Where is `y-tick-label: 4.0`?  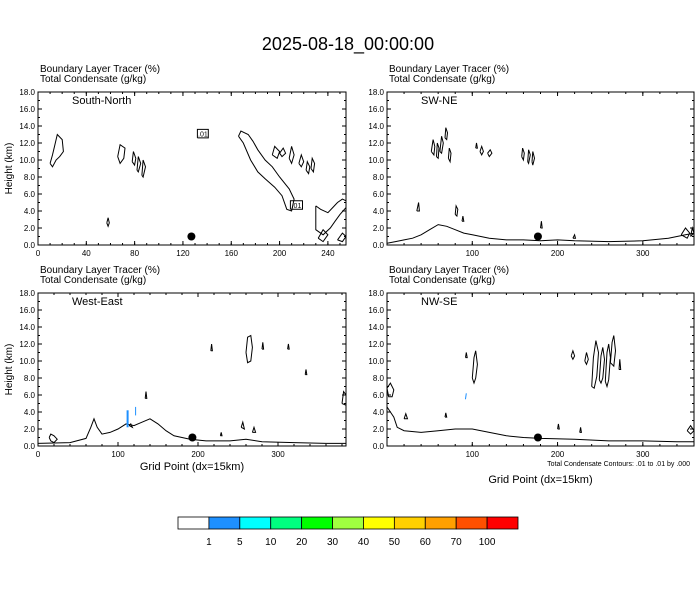 y-tick-label: 4.0 is located at coordinates (30, 211).